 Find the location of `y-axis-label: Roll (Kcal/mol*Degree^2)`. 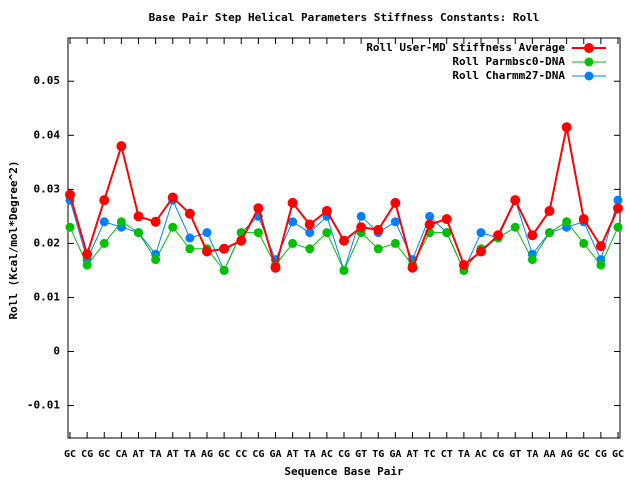

y-axis-label: Roll (Kcal/mol*Degree^2) is located at coordinates (13, 240).